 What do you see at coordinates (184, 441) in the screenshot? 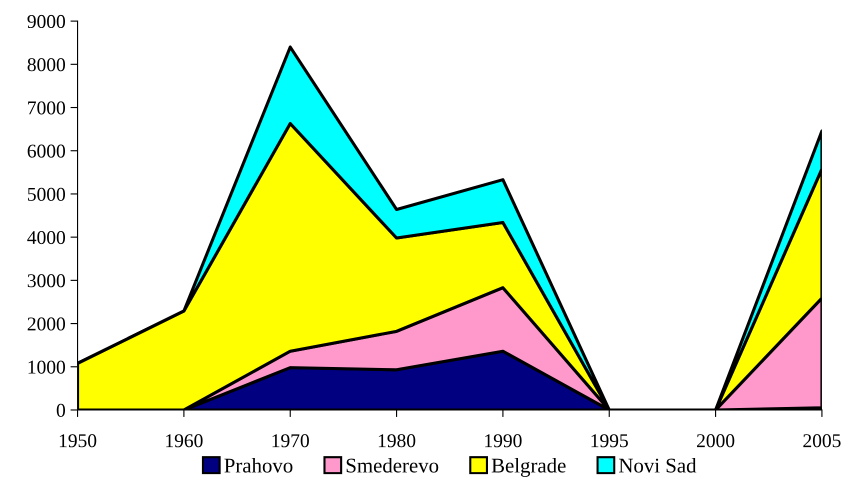
I see `x-tick-label: 1960` at bounding box center [184, 441].